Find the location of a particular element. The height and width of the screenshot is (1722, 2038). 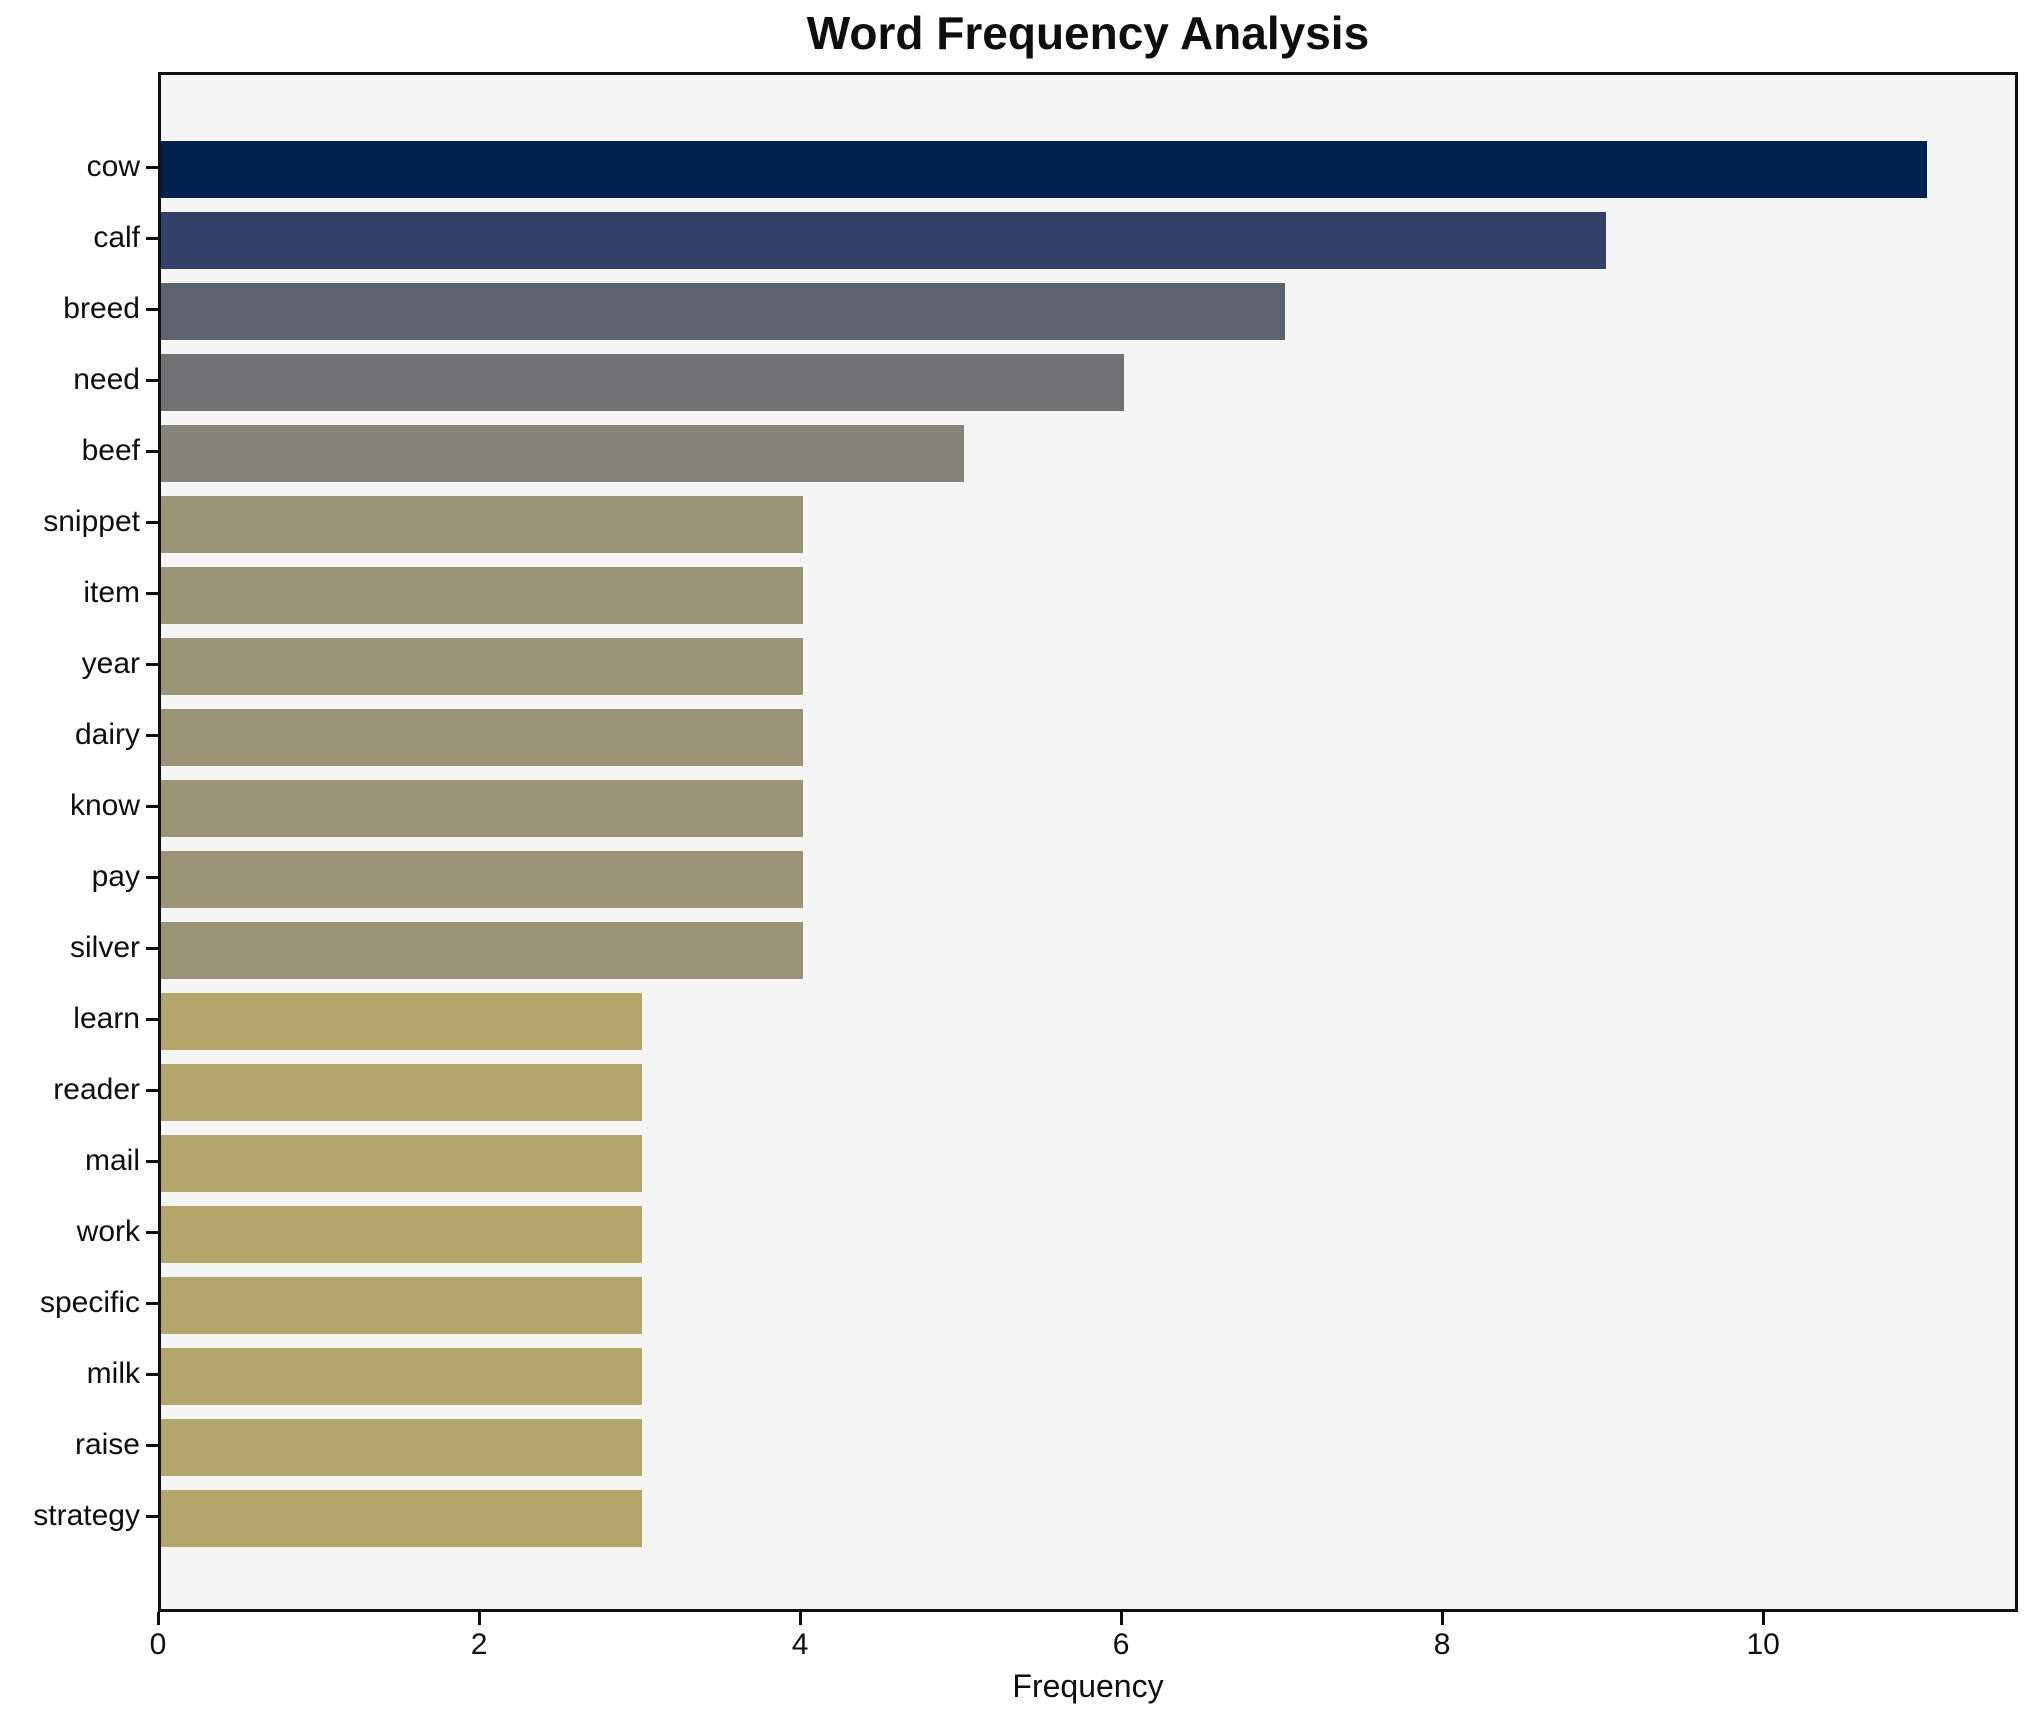

y-tick-label-mail: mail is located at coordinates (112, 1160).